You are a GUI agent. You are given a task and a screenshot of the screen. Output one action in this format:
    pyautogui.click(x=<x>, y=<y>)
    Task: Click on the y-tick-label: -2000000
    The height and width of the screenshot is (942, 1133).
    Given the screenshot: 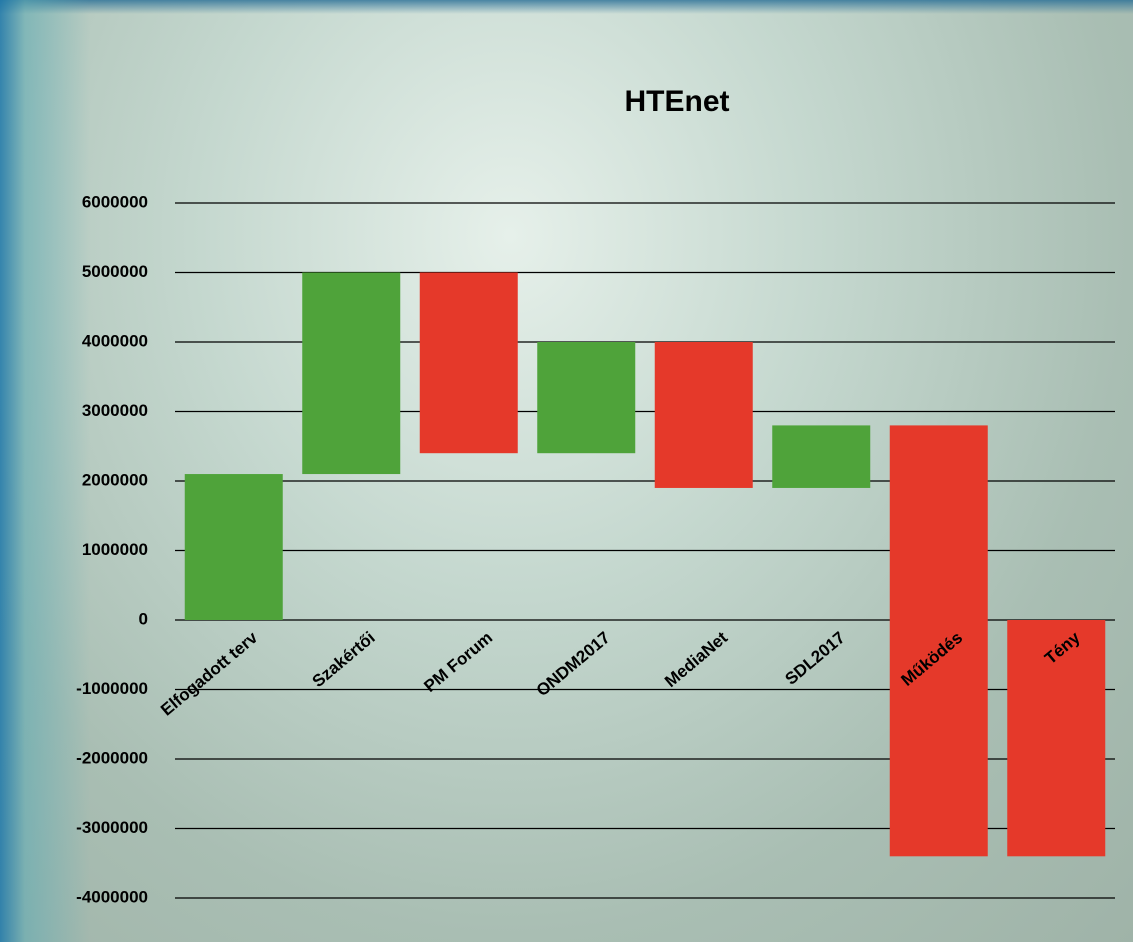 What is the action you would take?
    pyautogui.click(x=112, y=757)
    